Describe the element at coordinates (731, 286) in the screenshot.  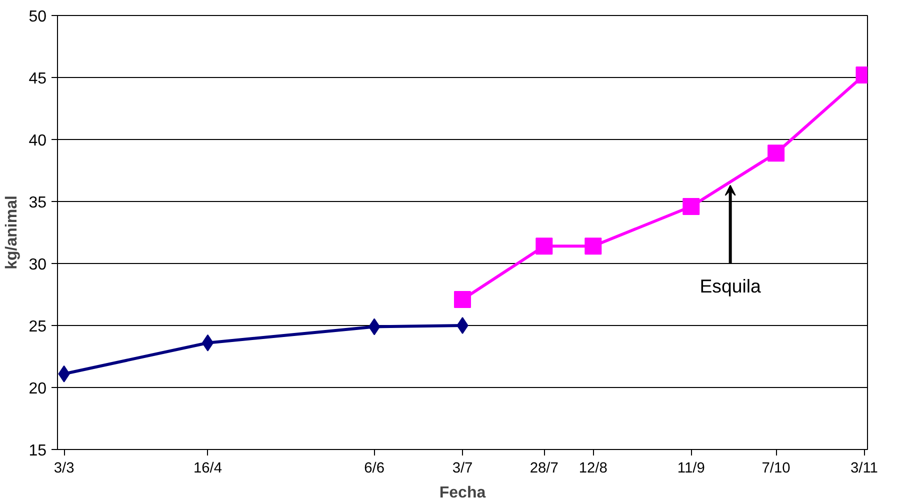
I see `annotation: Esquila` at that location.